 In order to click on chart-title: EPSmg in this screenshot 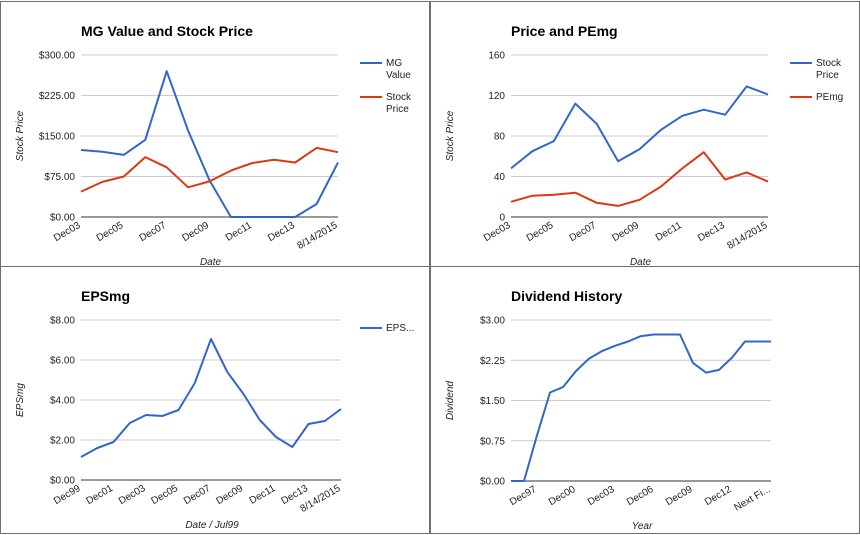, I will do `click(105, 296)`.